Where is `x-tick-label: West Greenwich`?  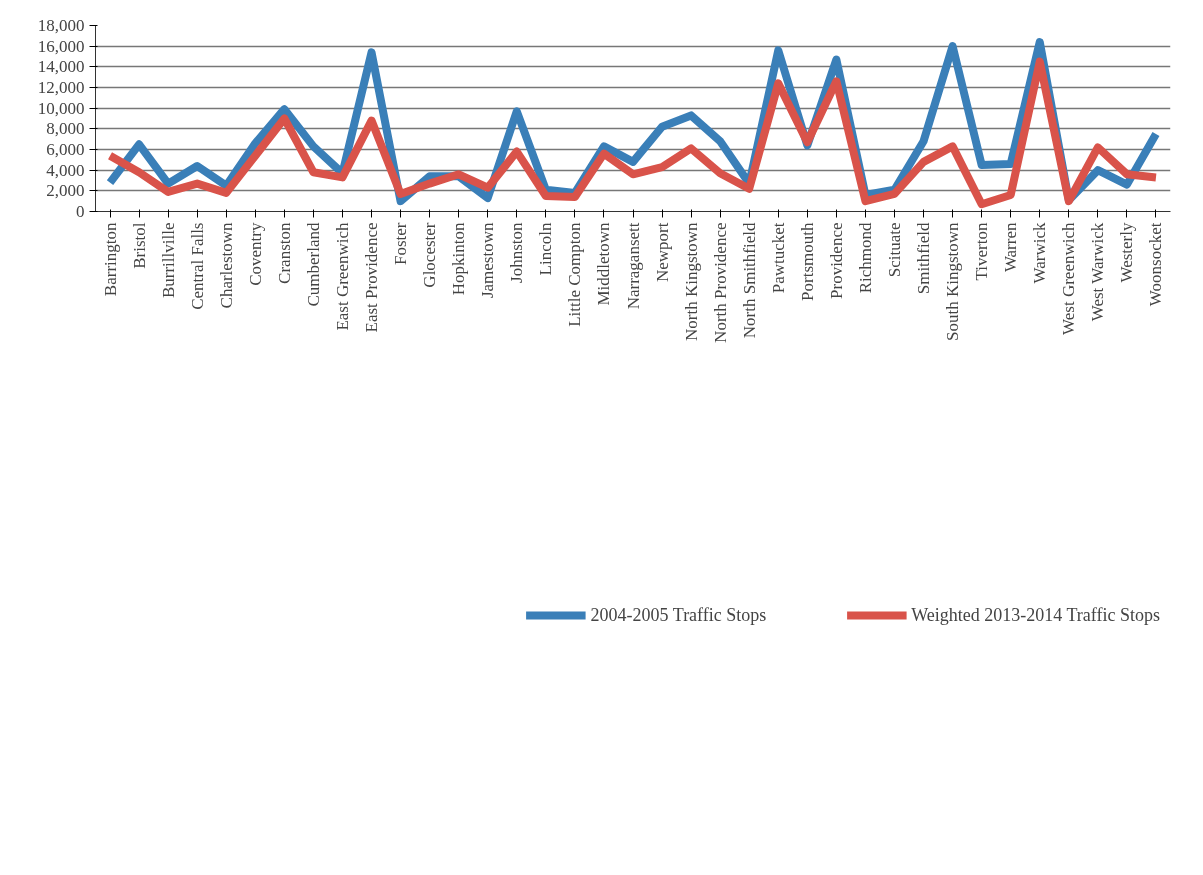 x-tick-label: West Greenwich is located at coordinates (1069, 278).